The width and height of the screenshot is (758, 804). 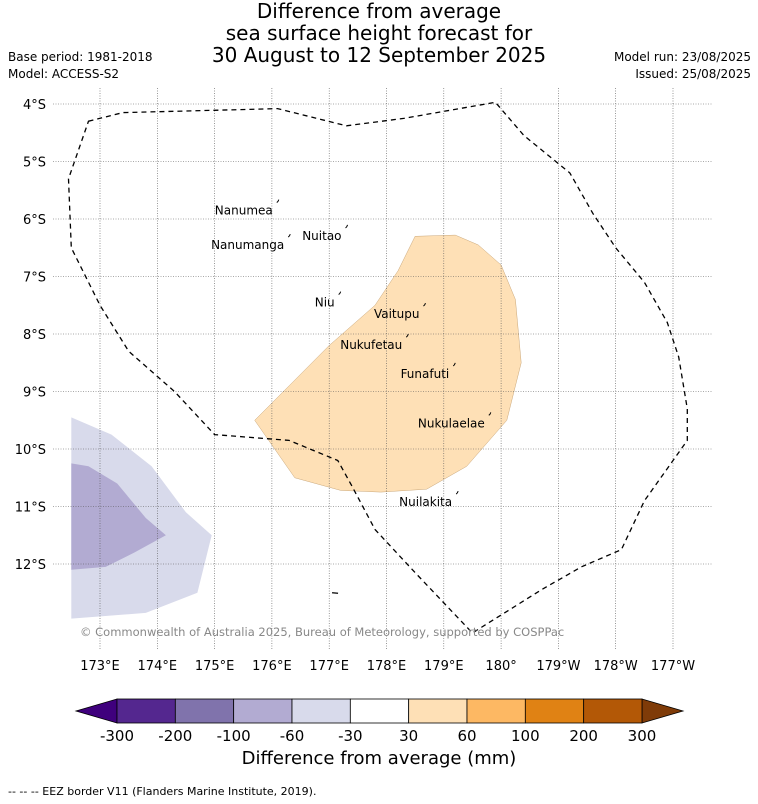 I want to click on lon-label: 179°E, so click(x=444, y=666).